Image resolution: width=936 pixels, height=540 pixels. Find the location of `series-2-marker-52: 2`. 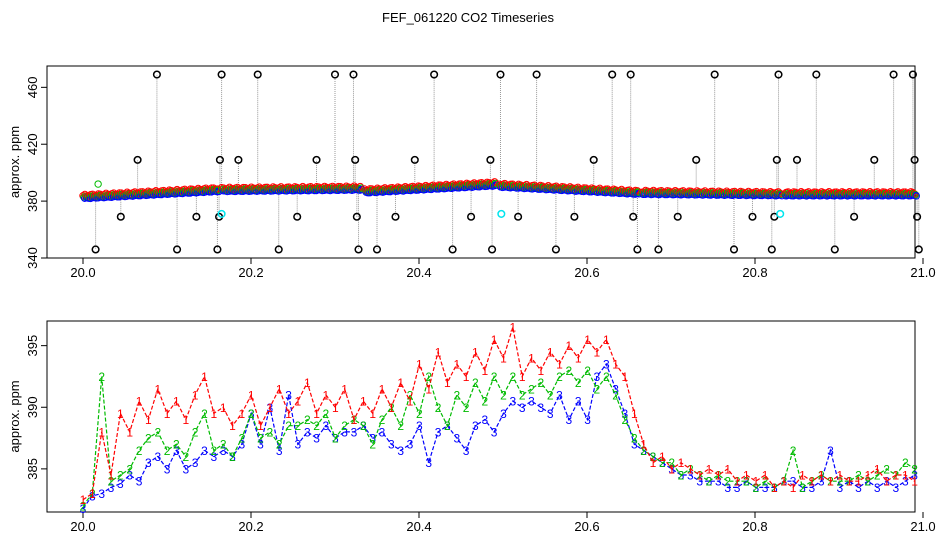

series-2-marker-52: 2 is located at coordinates (569, 371).